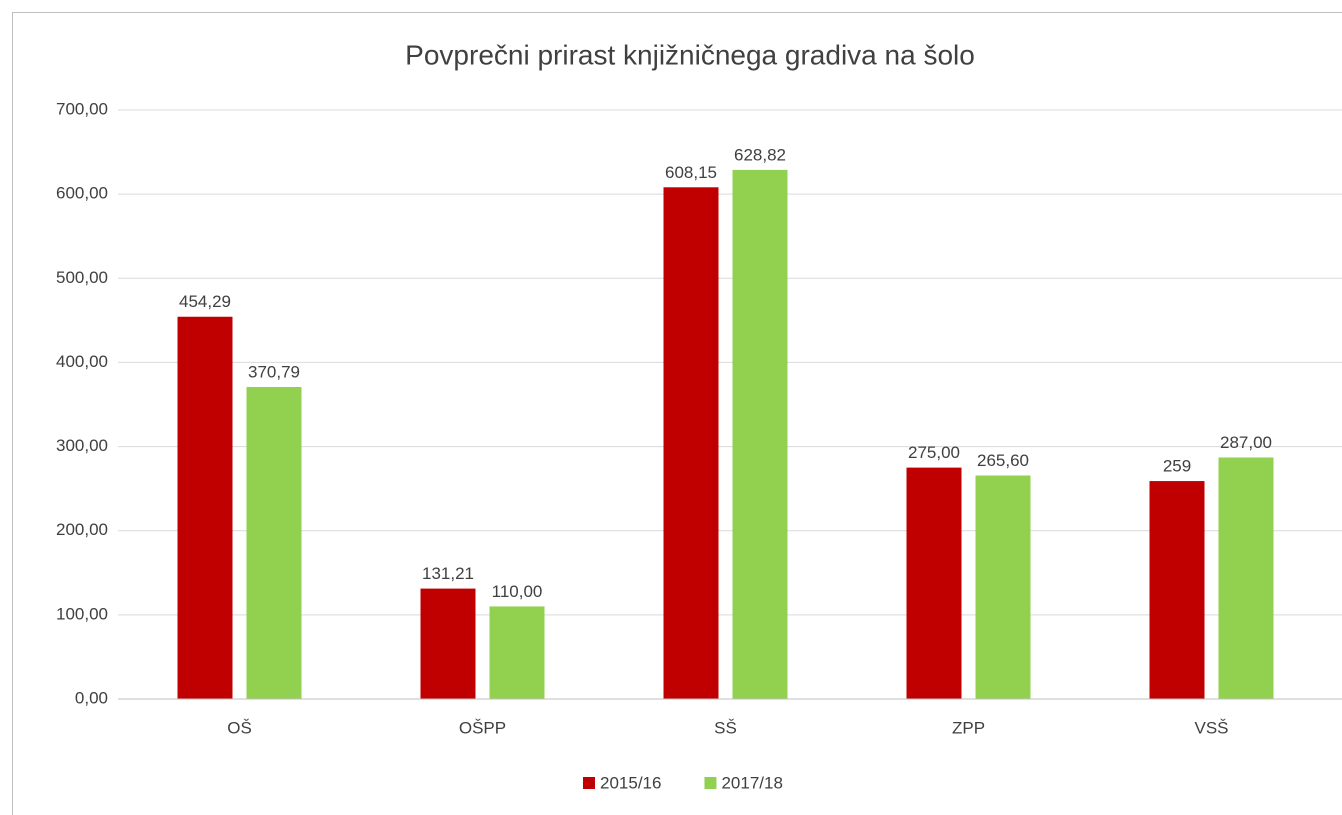 This screenshot has width=1342, height=815. Describe the element at coordinates (448, 573) in the screenshot. I see `data-label: 131,21` at that location.